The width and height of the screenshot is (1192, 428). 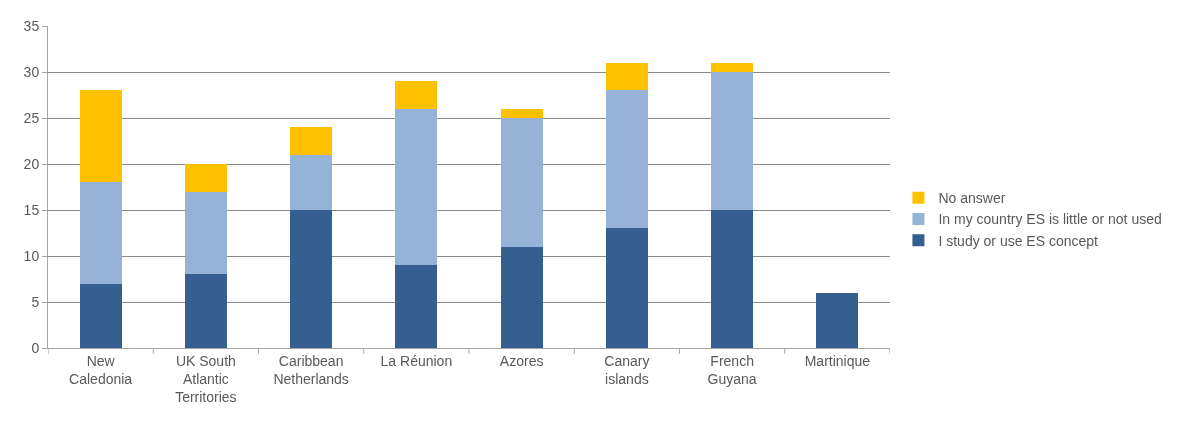 What do you see at coordinates (416, 360) in the screenshot?
I see `x-tick-label: La Réunion` at bounding box center [416, 360].